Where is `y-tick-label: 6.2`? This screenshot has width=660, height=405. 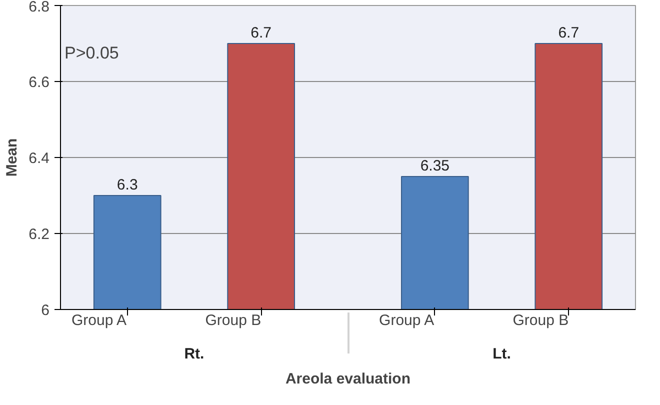
y-tick-label: 6.2 is located at coordinates (39, 234).